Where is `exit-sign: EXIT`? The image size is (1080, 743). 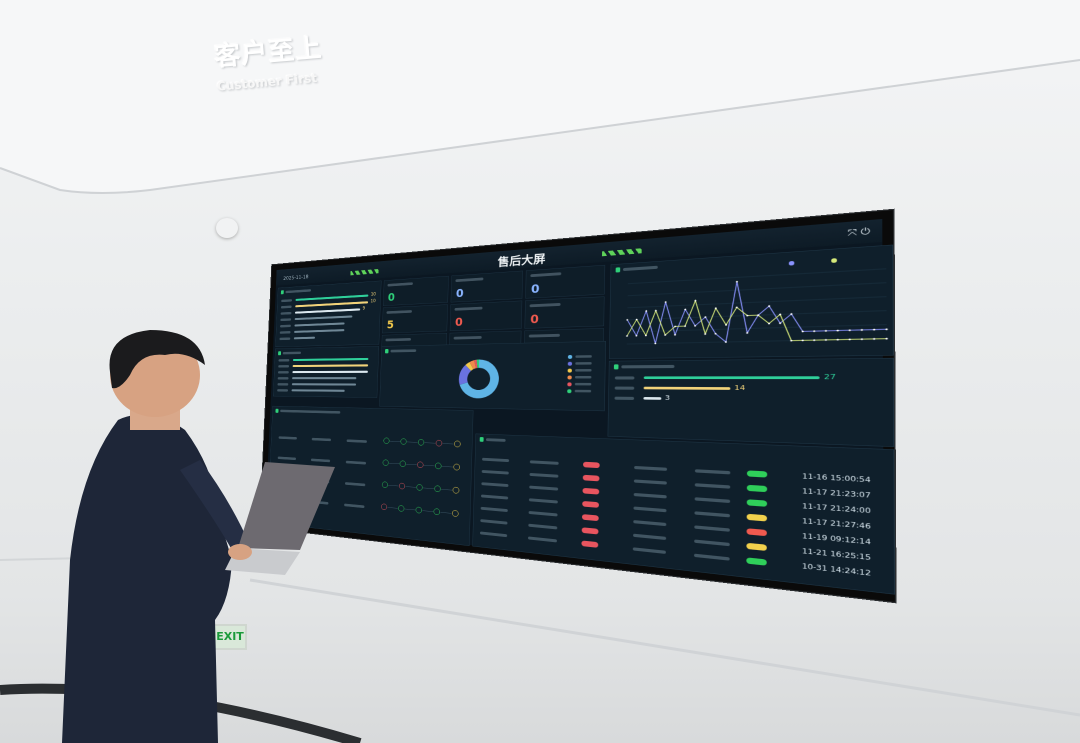 exit-sign: EXIT is located at coordinates (230, 637).